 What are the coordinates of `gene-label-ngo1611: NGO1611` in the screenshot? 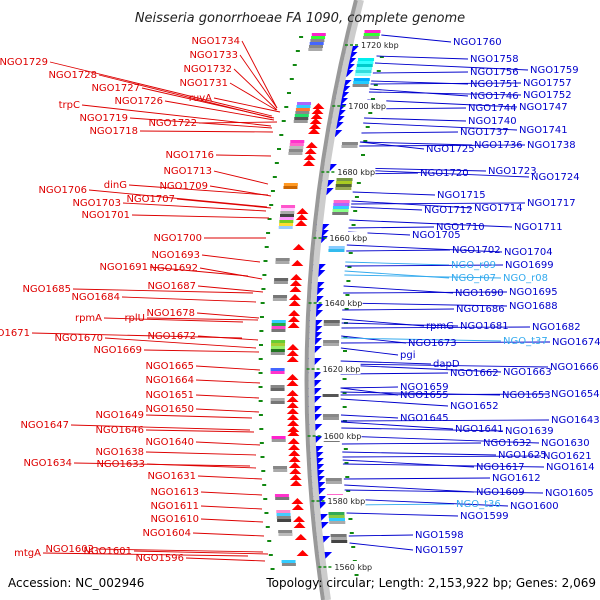 It's located at (174, 506).